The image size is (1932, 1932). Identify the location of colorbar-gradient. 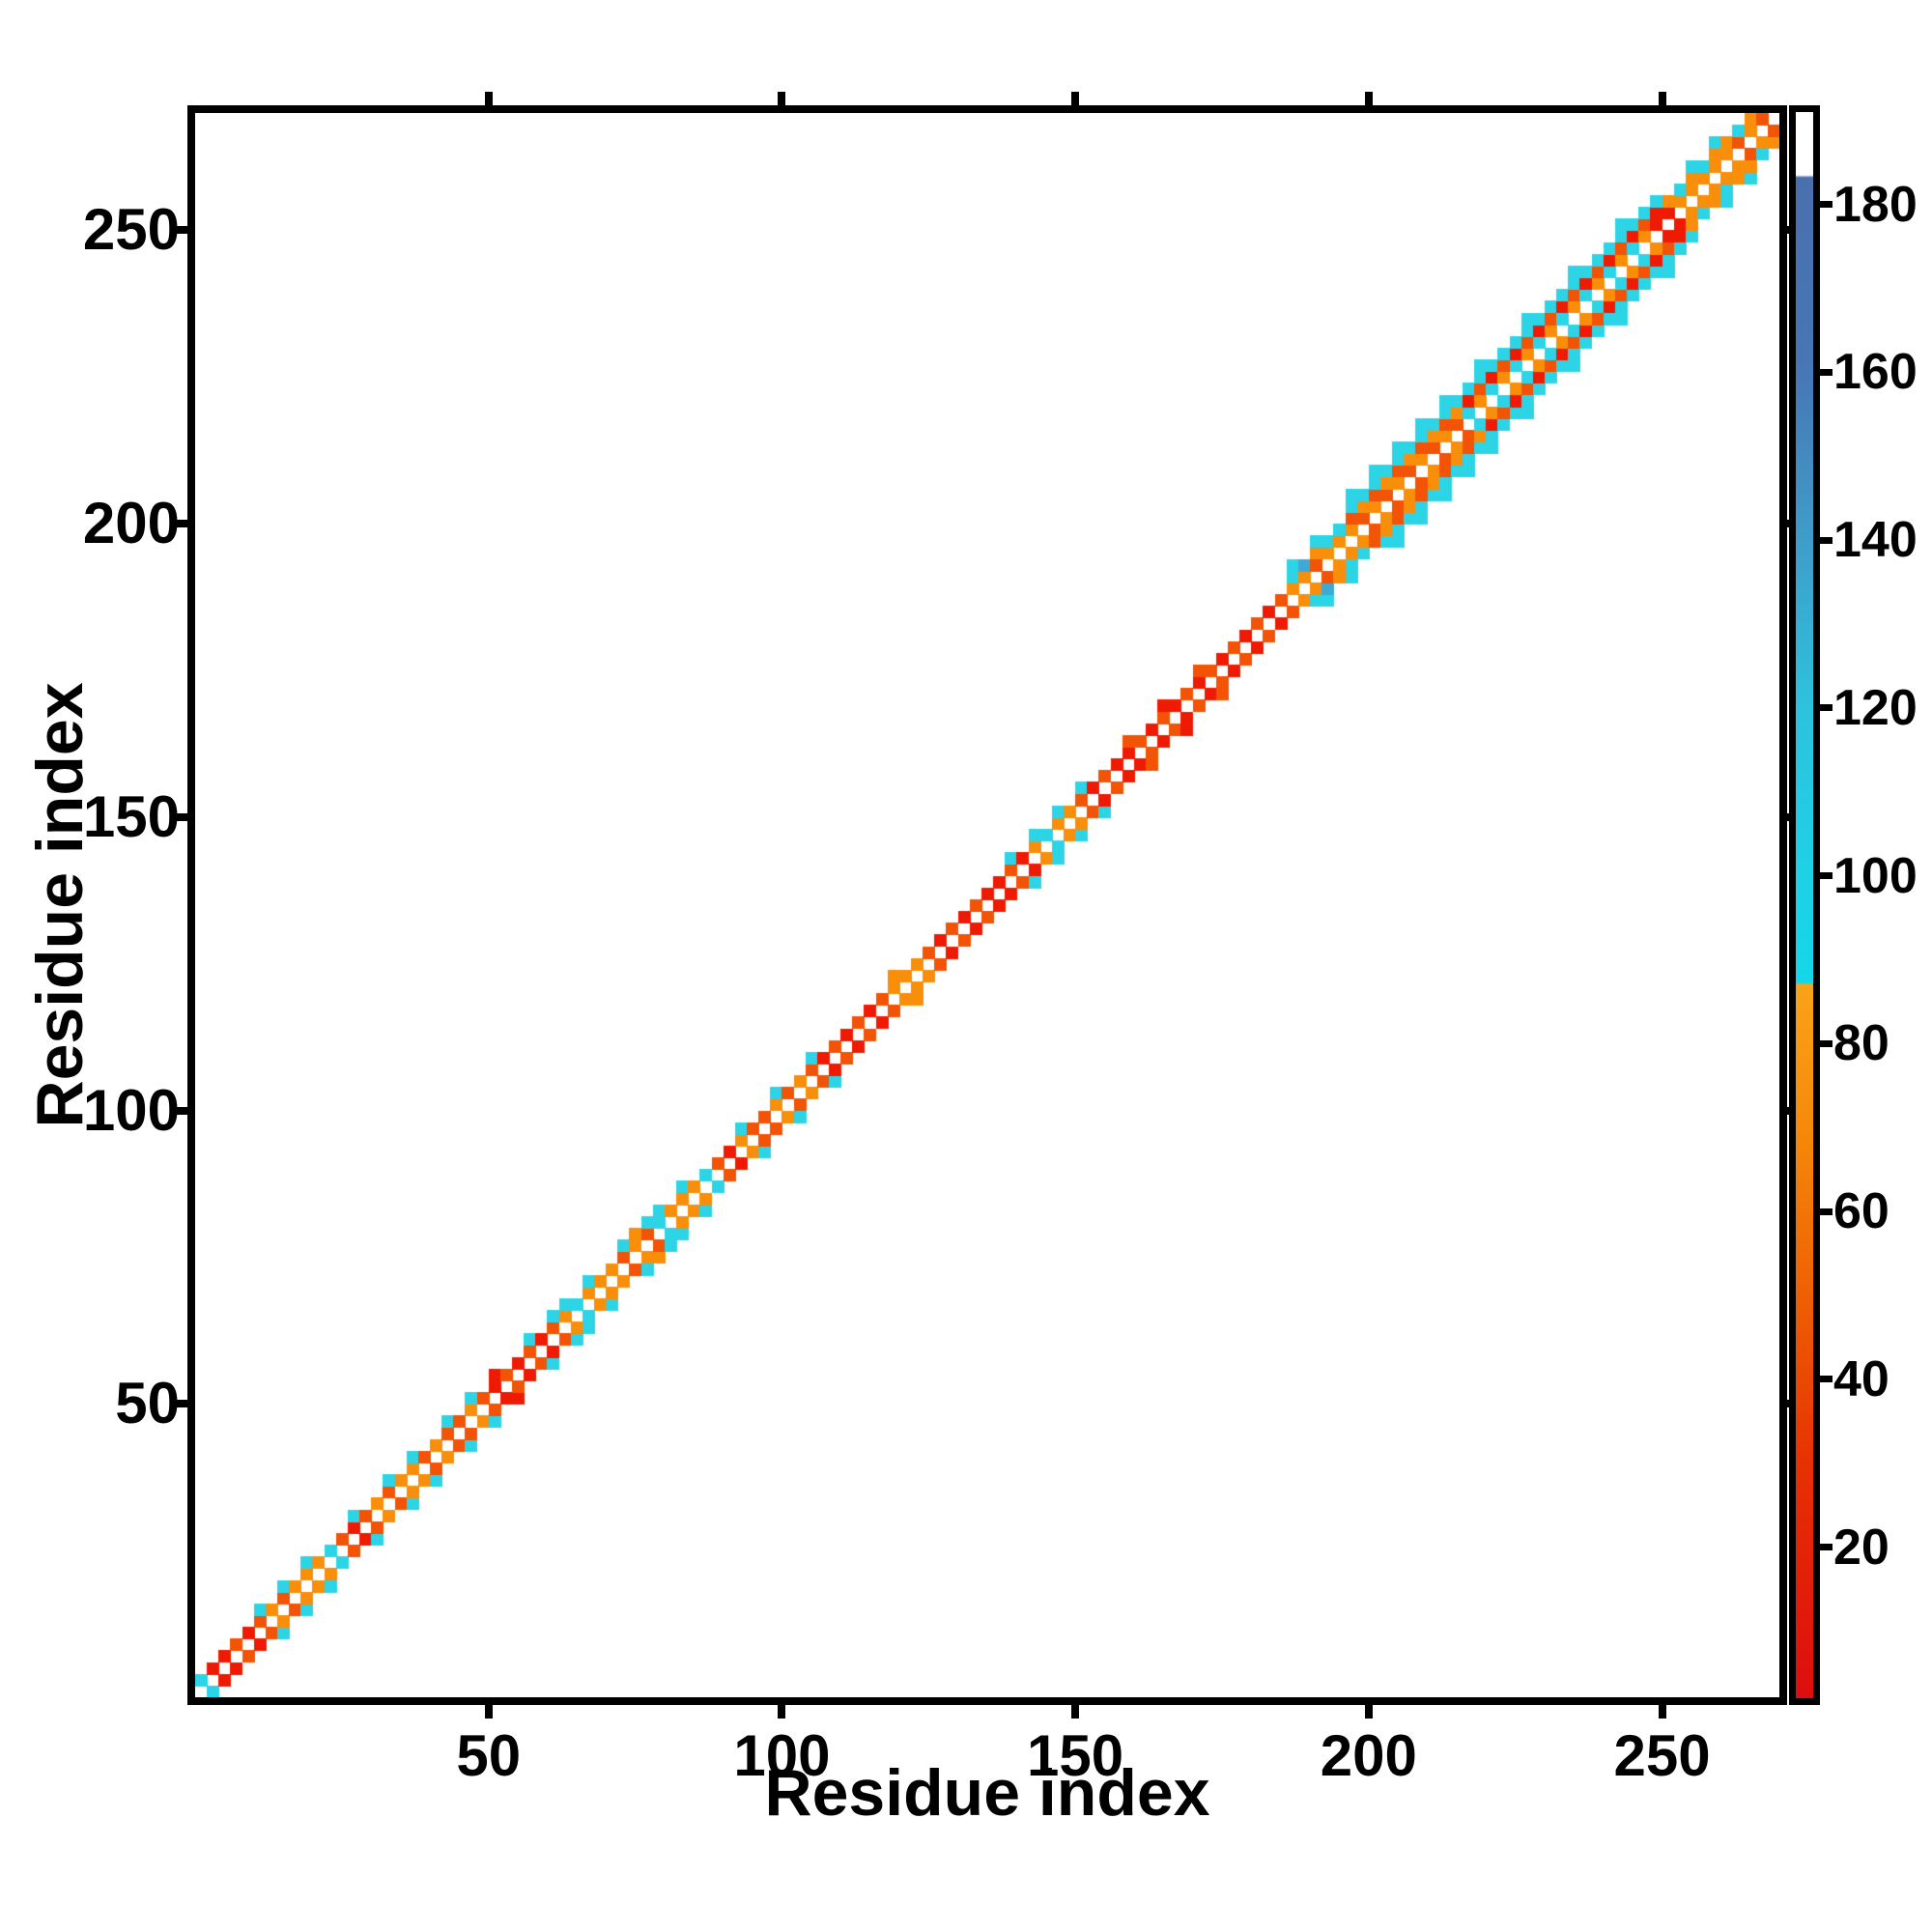
(1804, 905).